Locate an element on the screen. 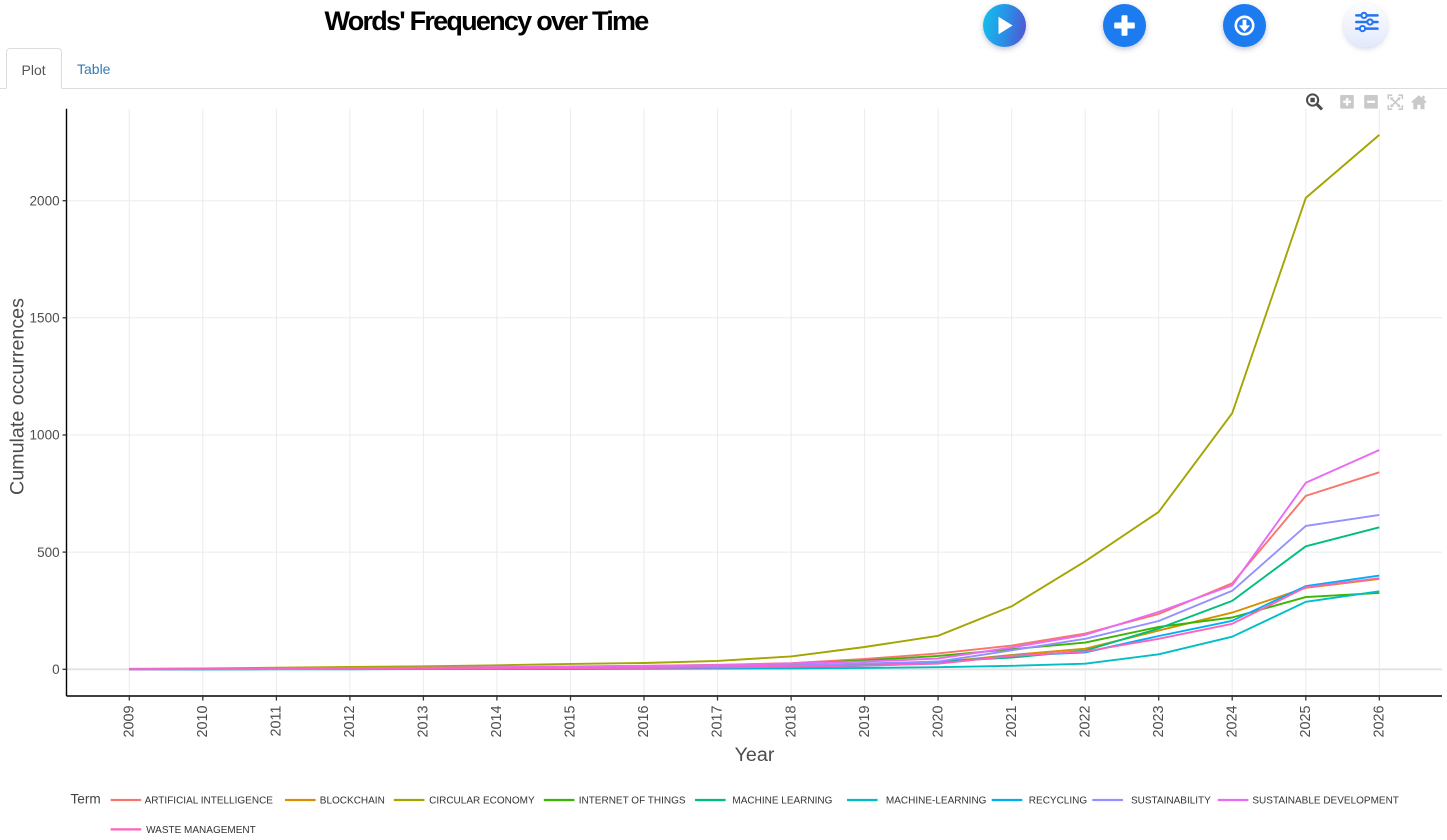  svg-text: 2025 is located at coordinates (1306, 722).